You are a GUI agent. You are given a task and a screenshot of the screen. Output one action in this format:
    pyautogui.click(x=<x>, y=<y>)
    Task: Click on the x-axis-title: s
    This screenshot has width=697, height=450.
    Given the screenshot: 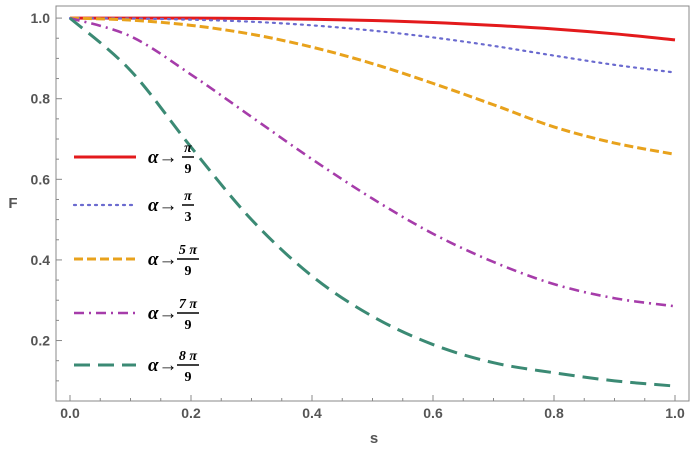 What is the action you would take?
    pyautogui.click(x=374, y=438)
    